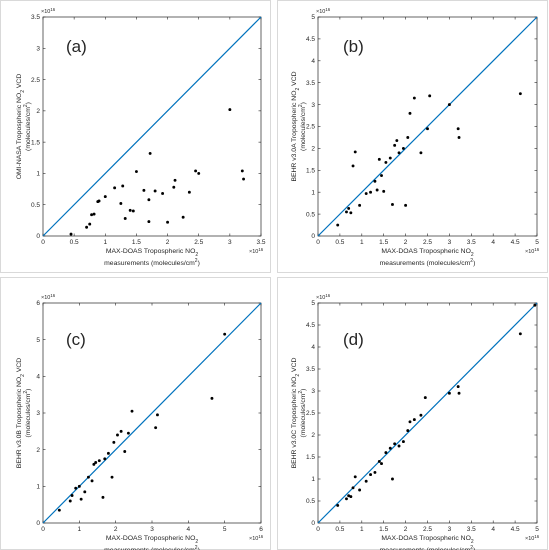  What do you see at coordinates (256, 251) in the screenshot?
I see `x-exponent-label: ×10¹⁶` at bounding box center [256, 251].